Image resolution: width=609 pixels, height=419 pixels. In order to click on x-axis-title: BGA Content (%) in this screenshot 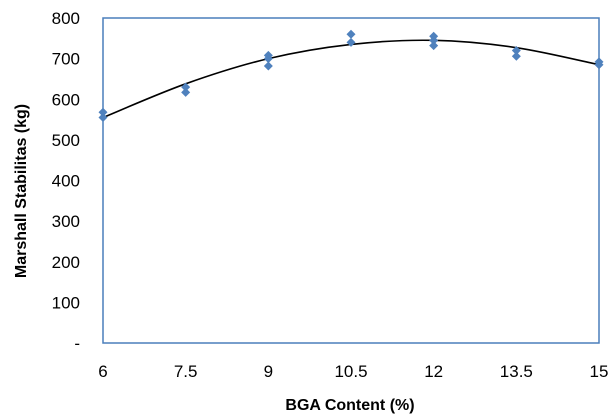, I will do `click(349, 405)`.